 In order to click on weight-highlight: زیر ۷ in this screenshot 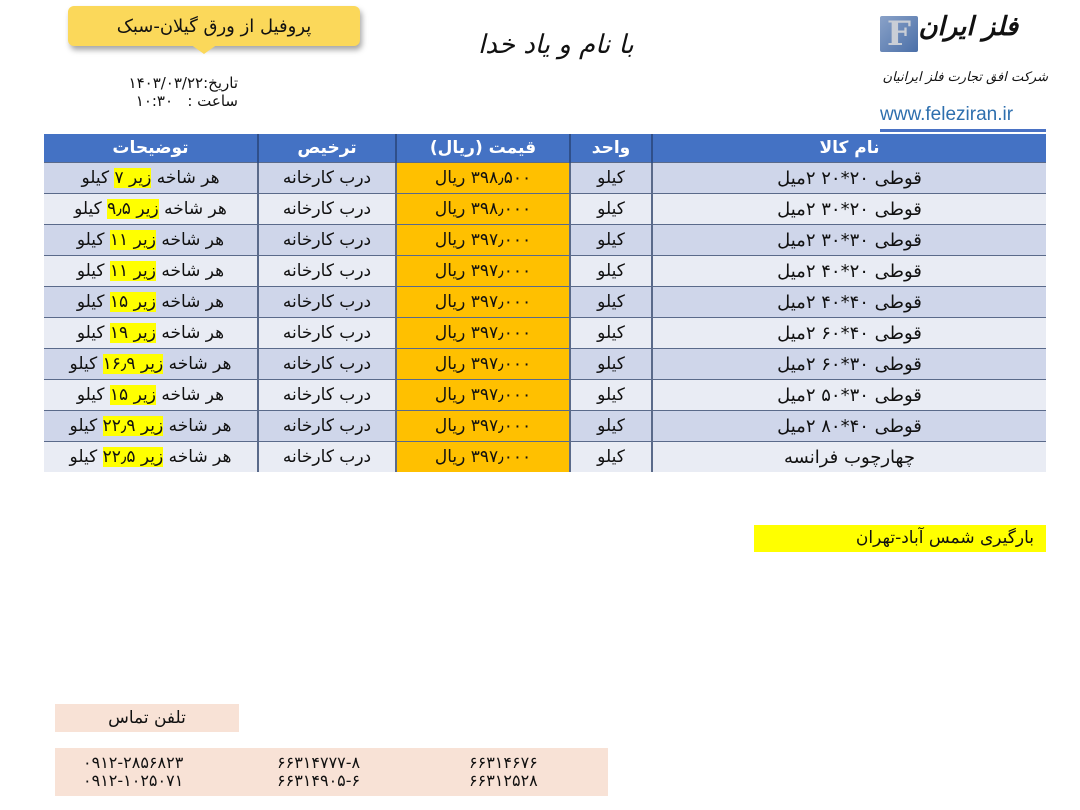, I will do `click(133, 178)`.